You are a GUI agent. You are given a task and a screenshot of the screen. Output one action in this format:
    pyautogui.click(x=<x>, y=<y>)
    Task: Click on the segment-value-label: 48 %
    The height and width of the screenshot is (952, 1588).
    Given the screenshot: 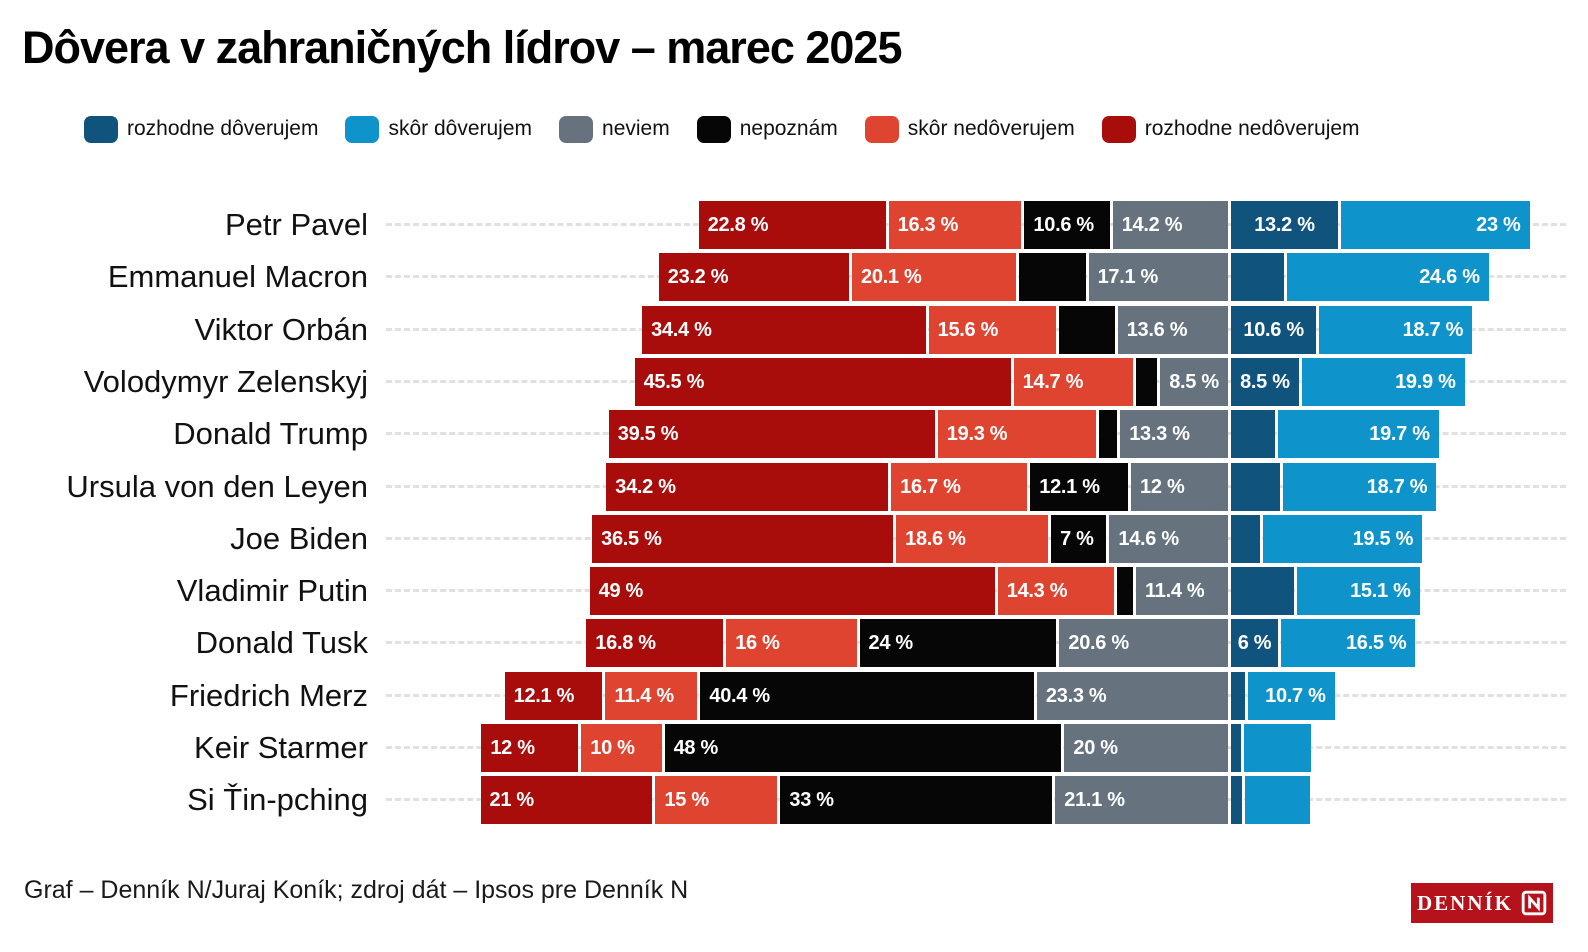 What is the action you would take?
    pyautogui.click(x=696, y=747)
    